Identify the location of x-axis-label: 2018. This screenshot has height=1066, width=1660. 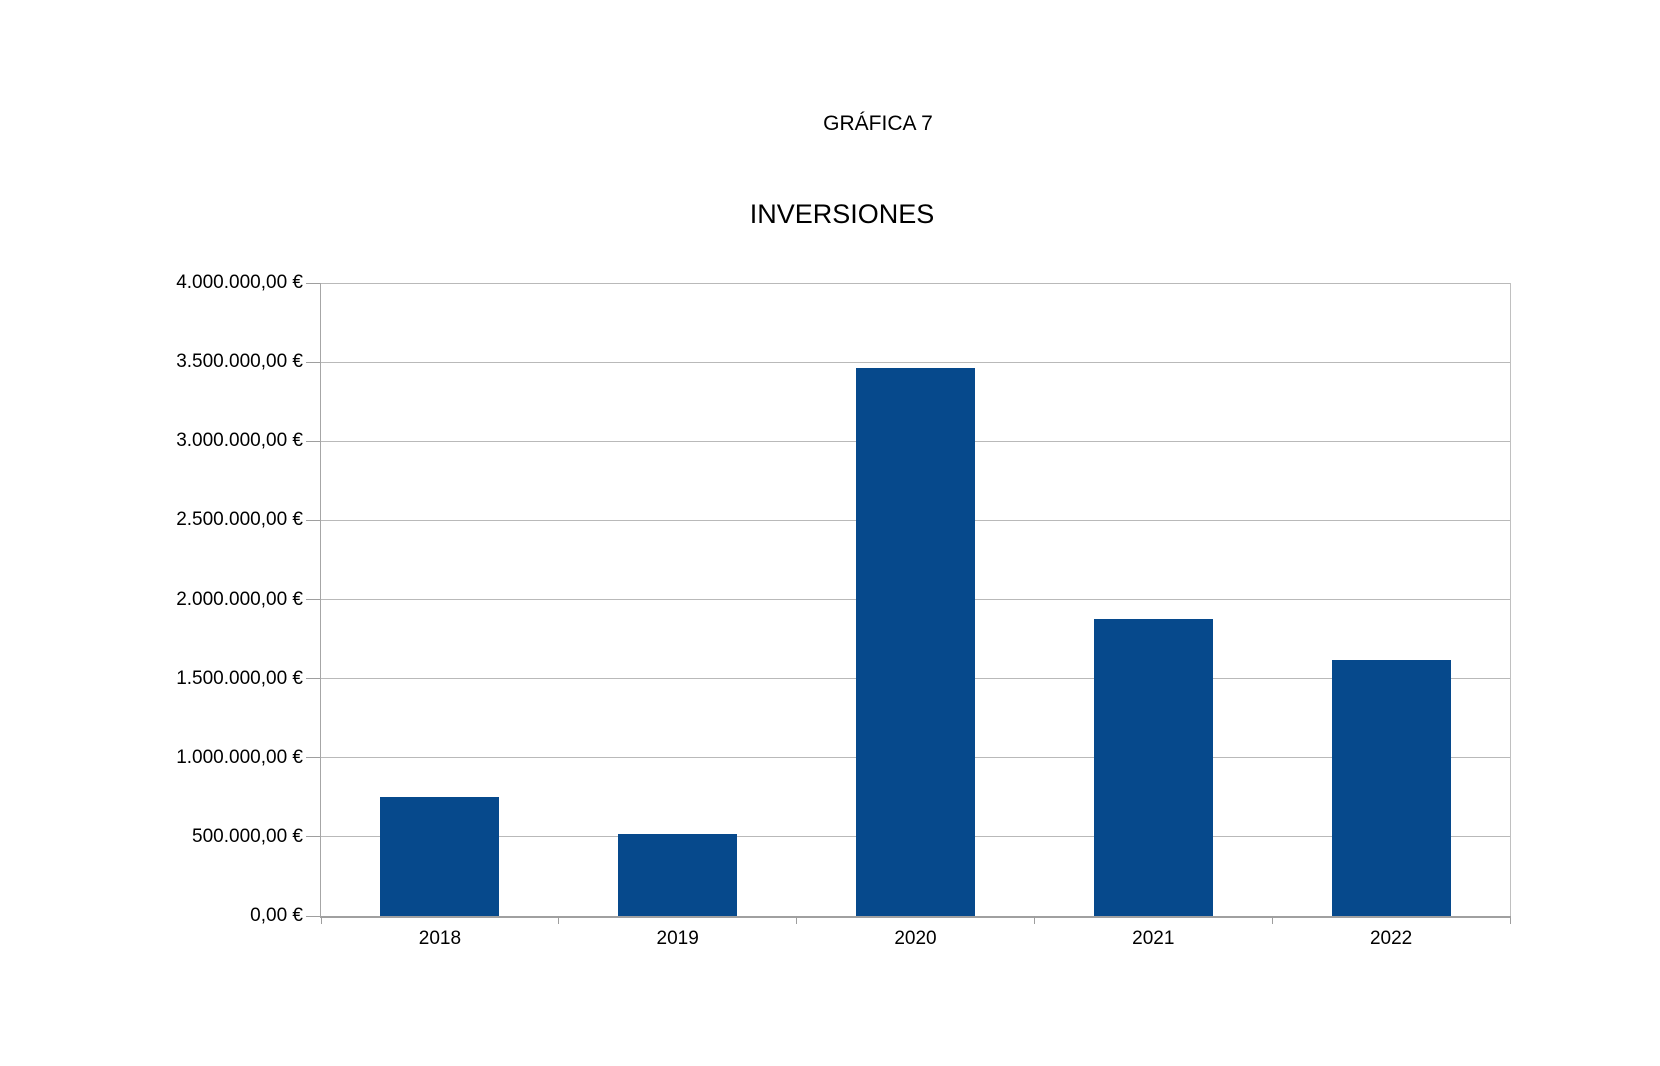
(440, 938).